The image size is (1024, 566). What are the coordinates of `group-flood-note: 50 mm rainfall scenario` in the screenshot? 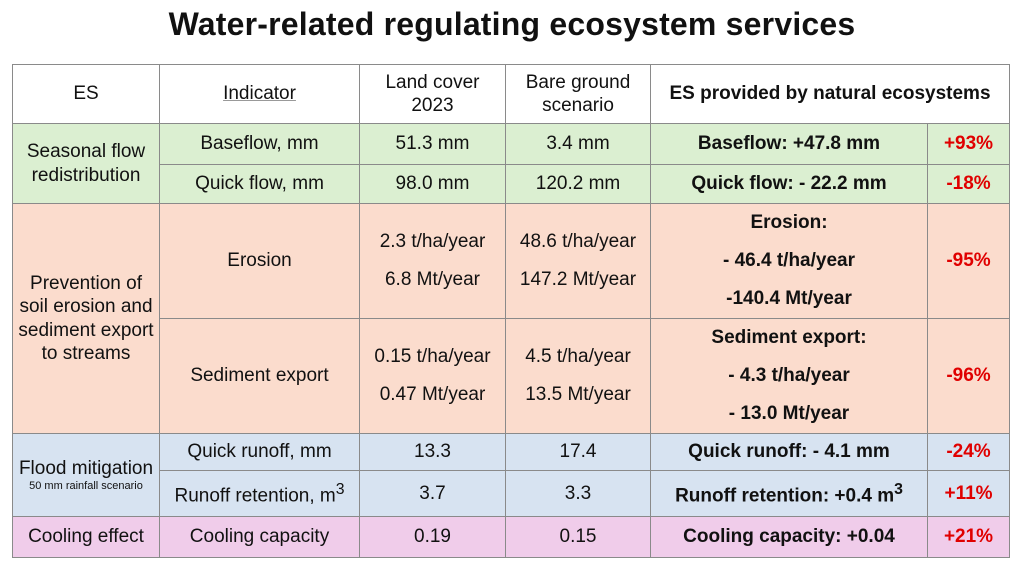 It's located at (86, 485).